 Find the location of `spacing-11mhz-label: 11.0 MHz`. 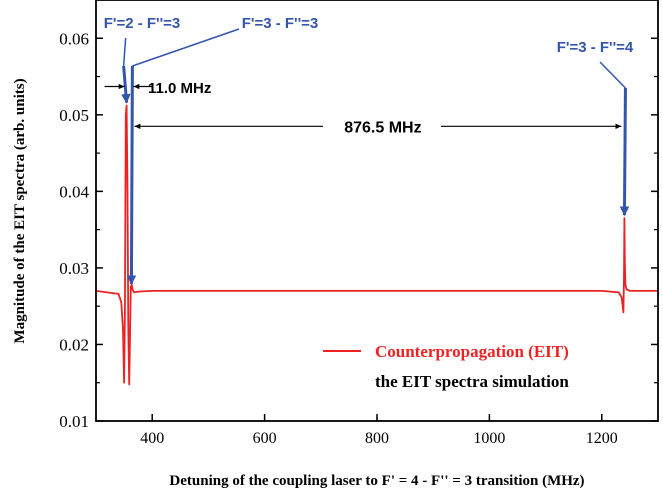

spacing-11mhz-label: 11.0 MHz is located at coordinates (179, 88).